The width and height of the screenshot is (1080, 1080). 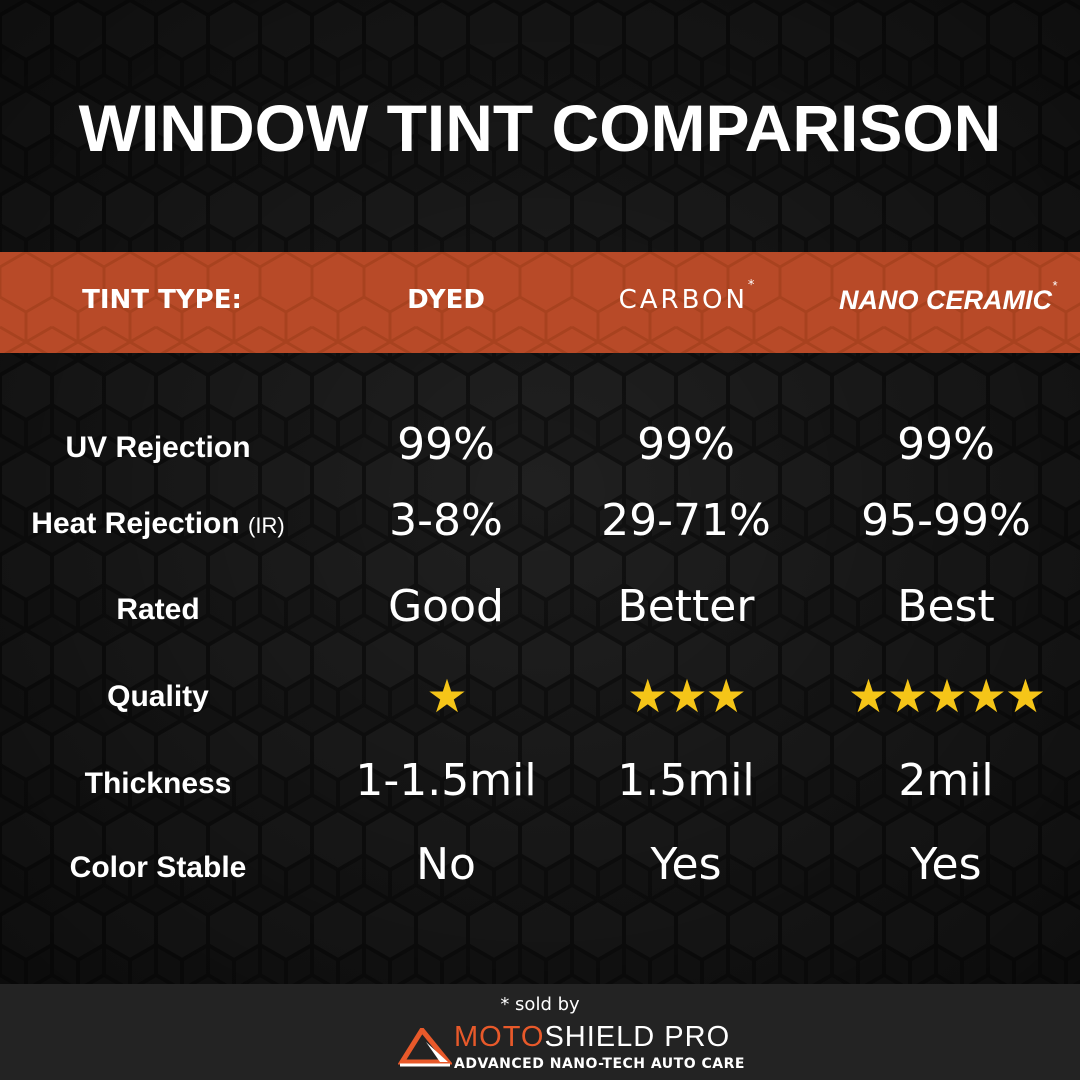 I want to click on brand-shield-pro: SHIELD PRO, so click(x=637, y=1037).